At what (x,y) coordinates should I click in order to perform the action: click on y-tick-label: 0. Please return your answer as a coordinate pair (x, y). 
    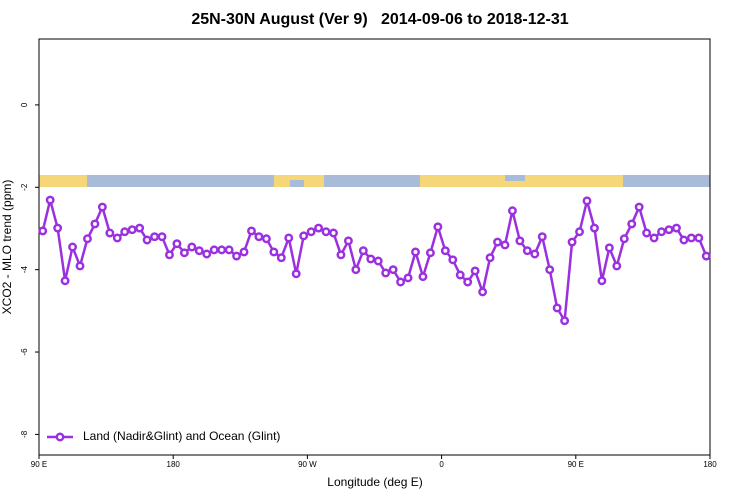
    Looking at the image, I should click on (24, 104).